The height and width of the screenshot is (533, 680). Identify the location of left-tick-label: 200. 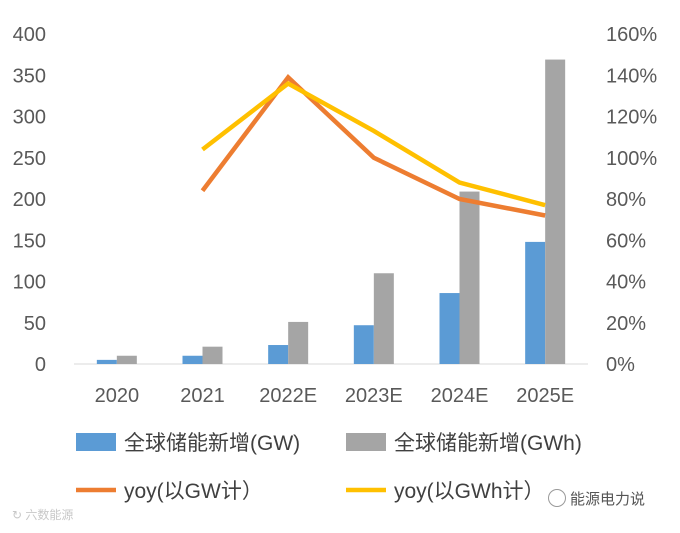
(29, 200).